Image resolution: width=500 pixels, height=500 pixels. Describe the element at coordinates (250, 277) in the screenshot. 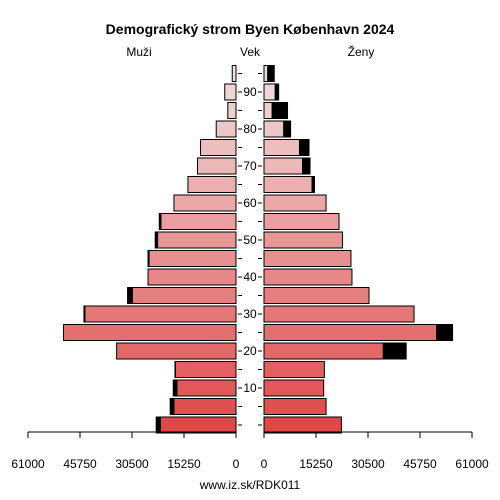

I see `age-tick-label: 40` at that location.